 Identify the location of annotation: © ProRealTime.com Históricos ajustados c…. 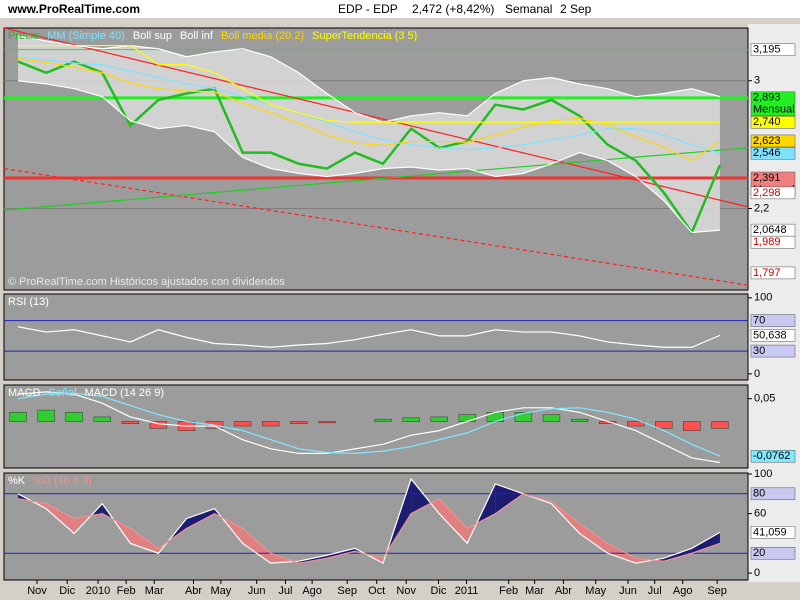
(146, 282).